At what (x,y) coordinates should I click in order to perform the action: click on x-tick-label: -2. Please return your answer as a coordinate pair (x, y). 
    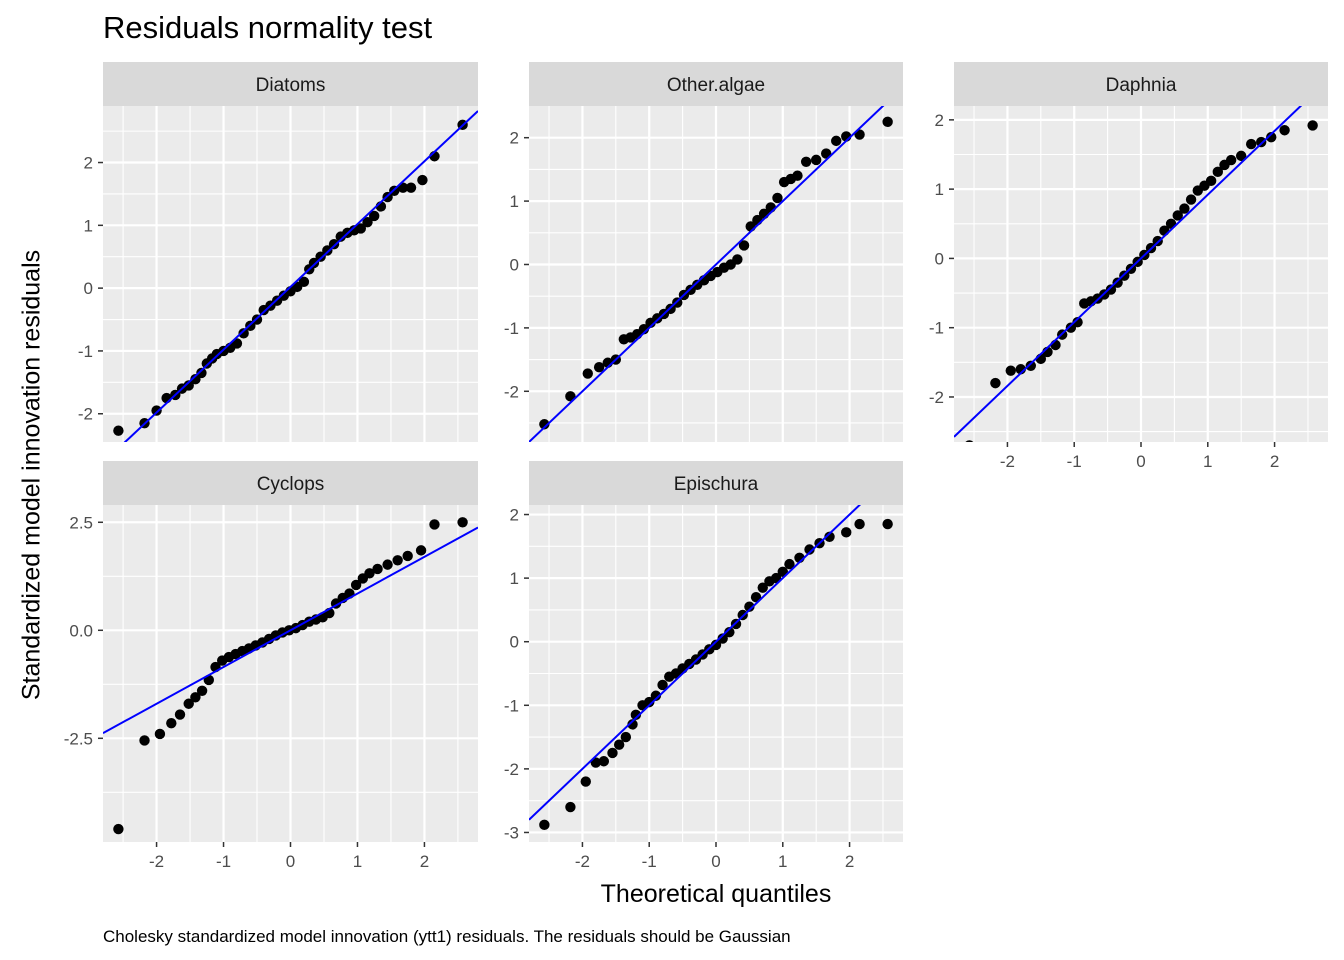
    Looking at the image, I should click on (1007, 461).